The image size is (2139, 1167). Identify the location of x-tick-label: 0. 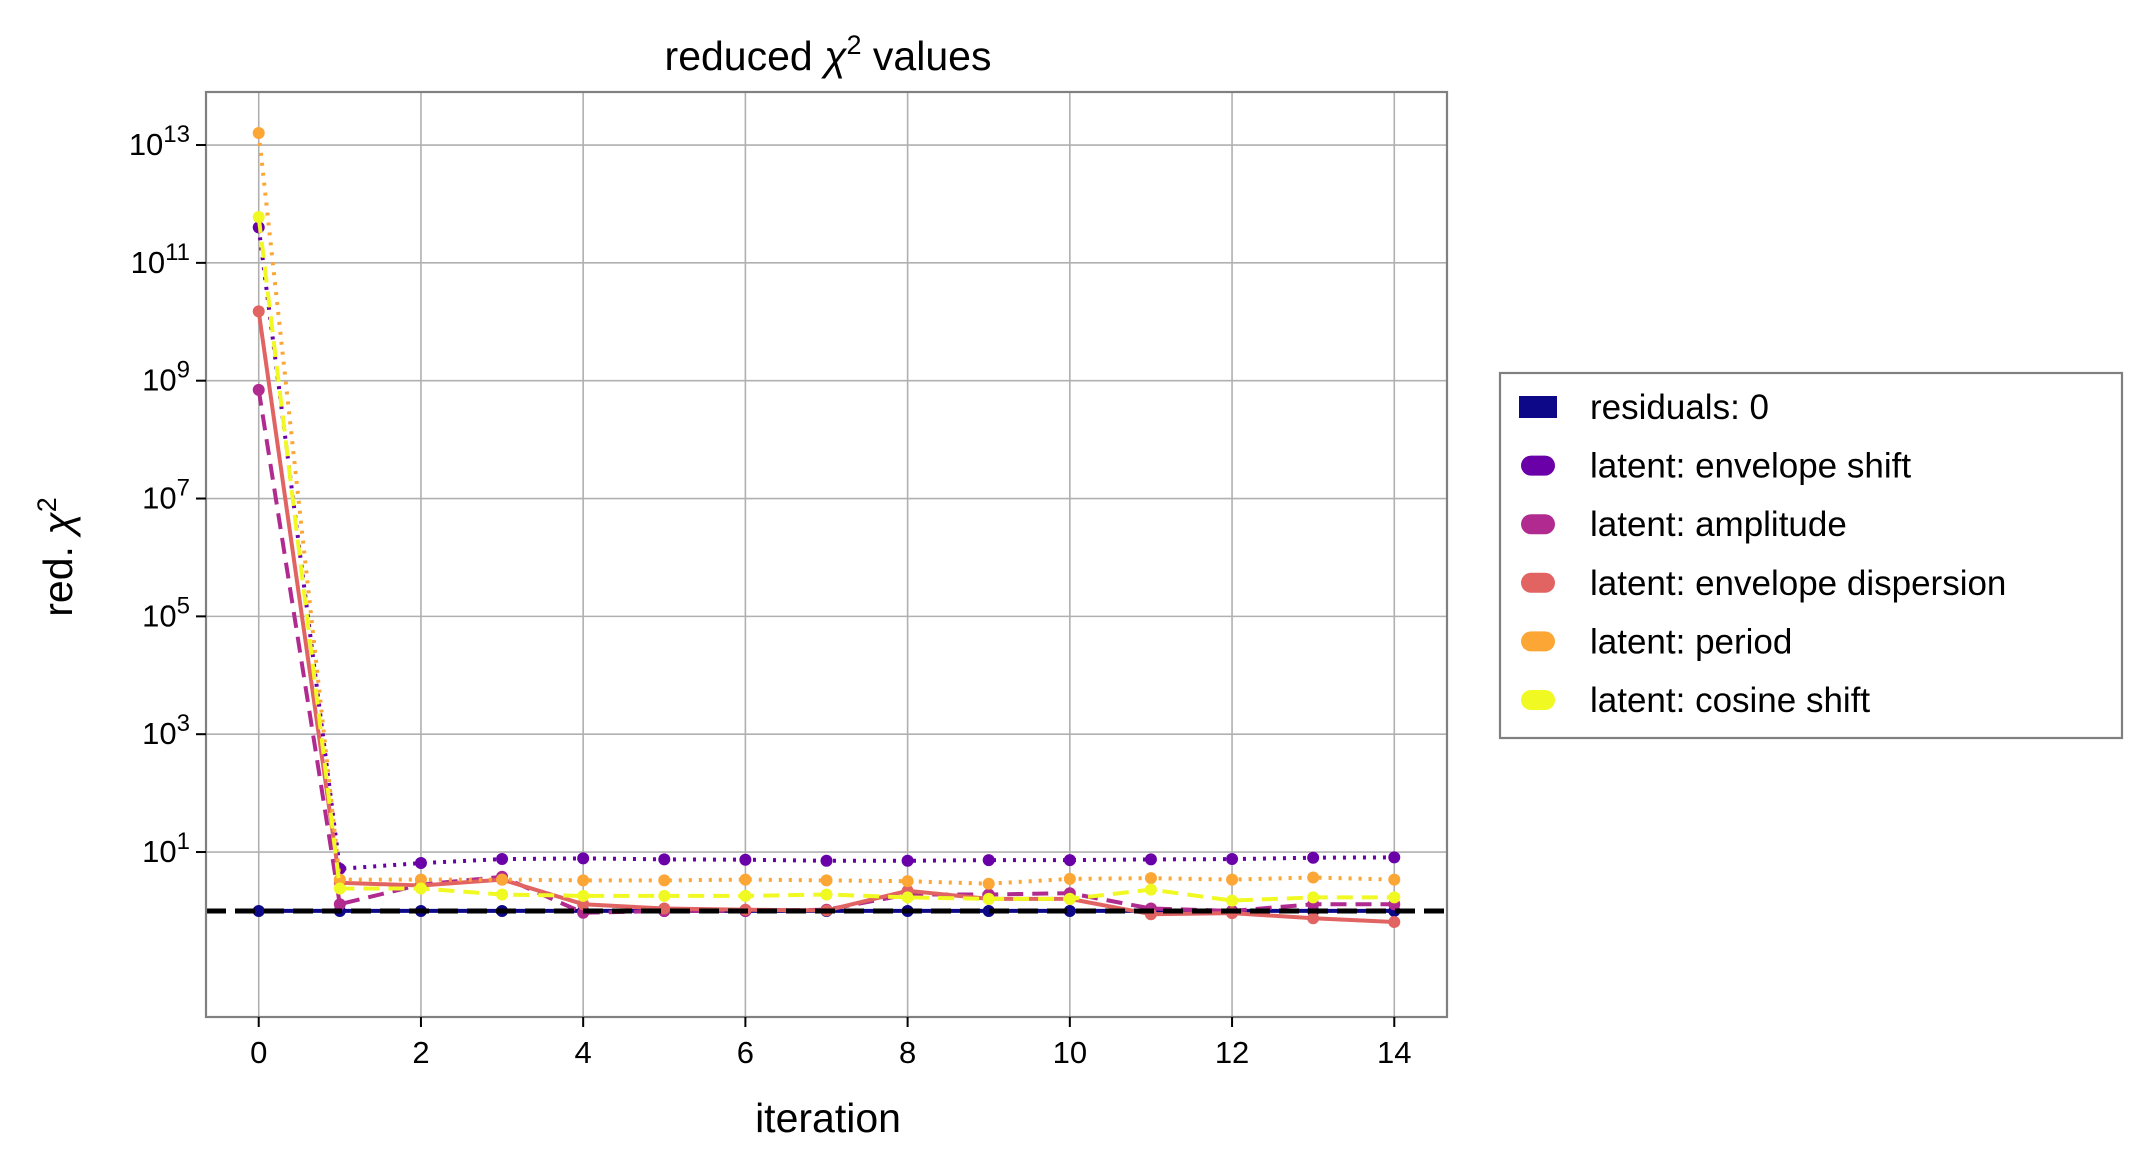
(258, 1052).